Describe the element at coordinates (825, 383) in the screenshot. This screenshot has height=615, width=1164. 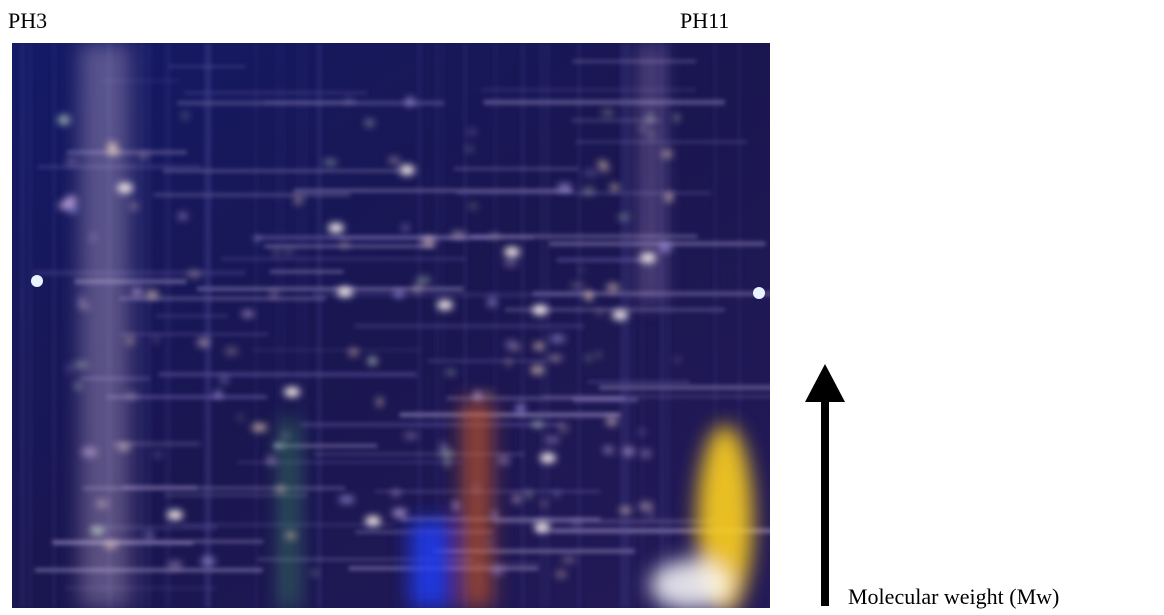
I see `arrow-head` at that location.